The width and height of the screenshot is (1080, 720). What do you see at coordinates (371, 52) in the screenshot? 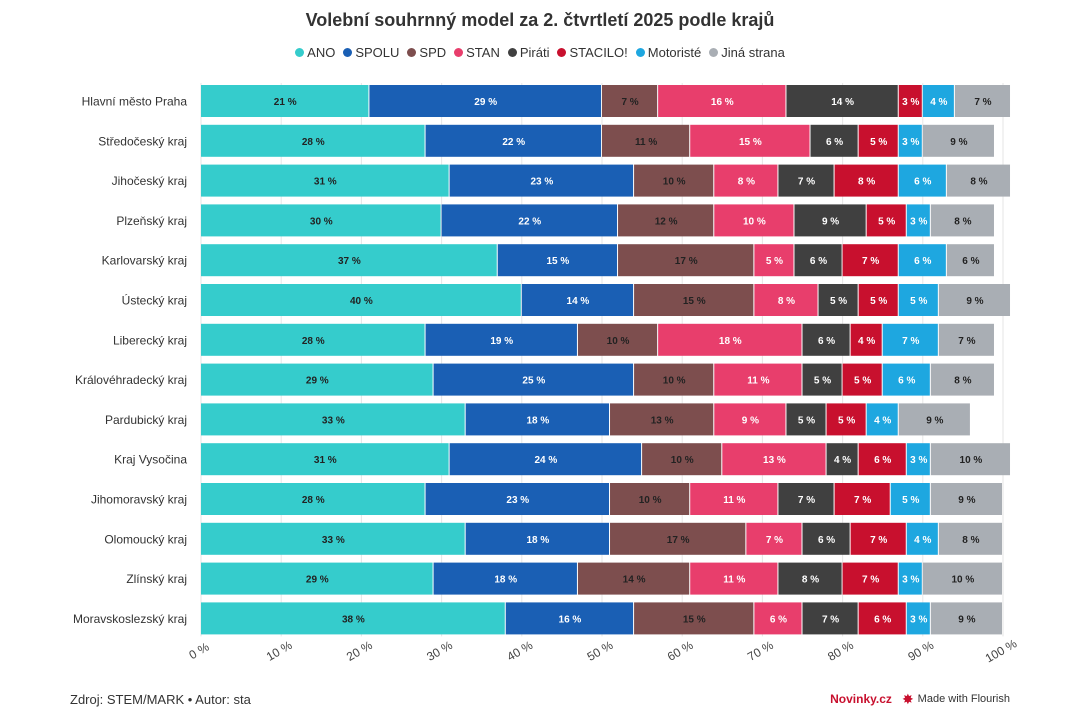
I see `legend-item: SPOLU` at bounding box center [371, 52].